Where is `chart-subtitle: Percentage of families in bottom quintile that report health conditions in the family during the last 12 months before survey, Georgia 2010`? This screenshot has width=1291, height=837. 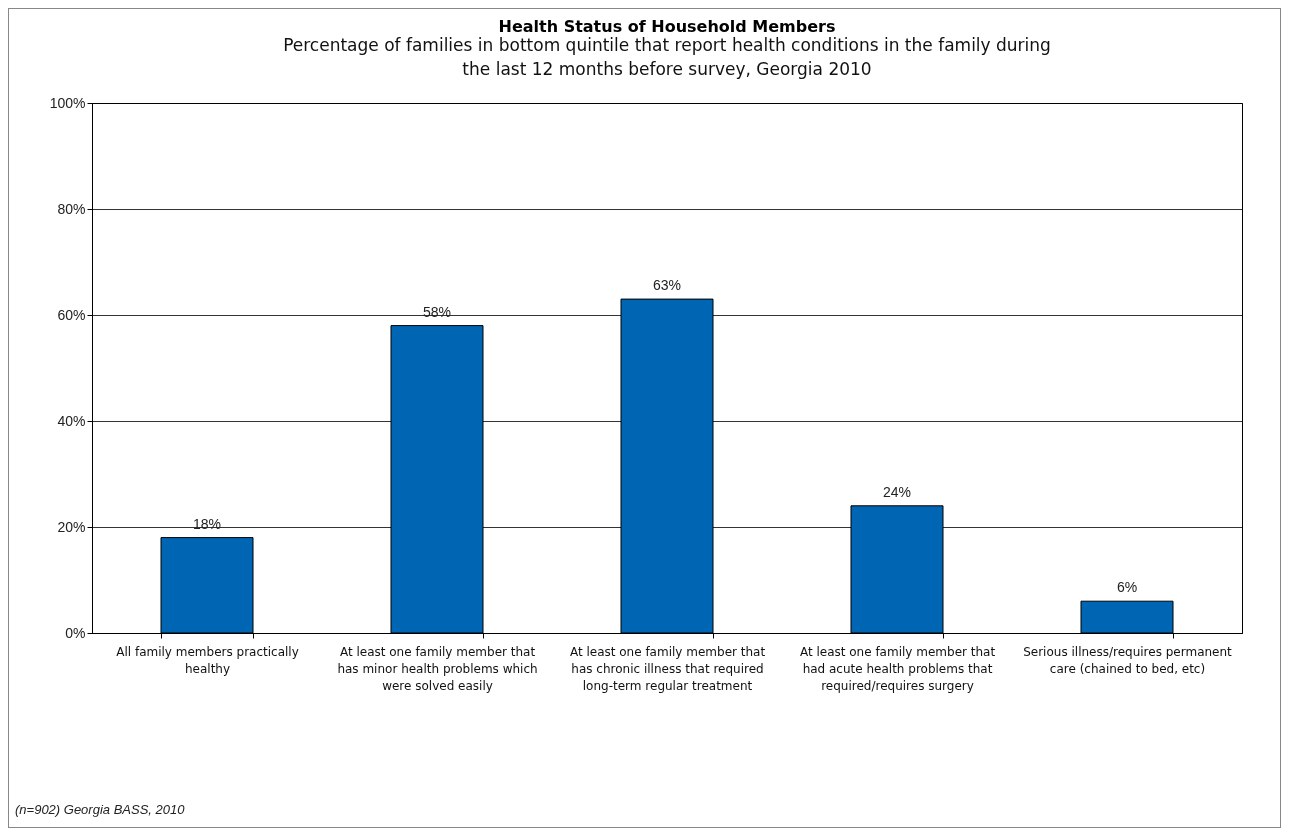 chart-subtitle: Percentage of families in bottom quintile that report health conditions in the family during the last 12 months before survey, Georgia 2010 is located at coordinates (667, 57).